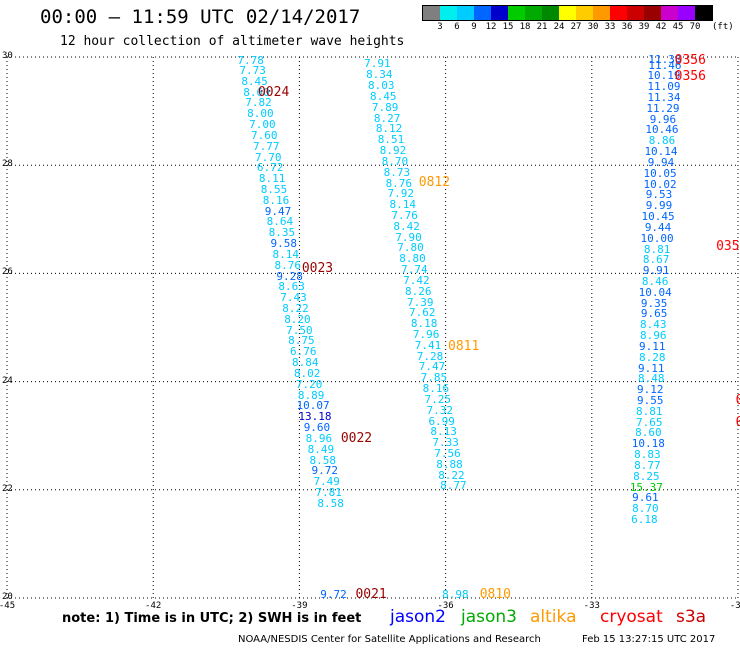 The width and height of the screenshot is (740, 650). Describe the element at coordinates (387, 118) in the screenshot. I see `wave-height-value: 8.27` at that location.